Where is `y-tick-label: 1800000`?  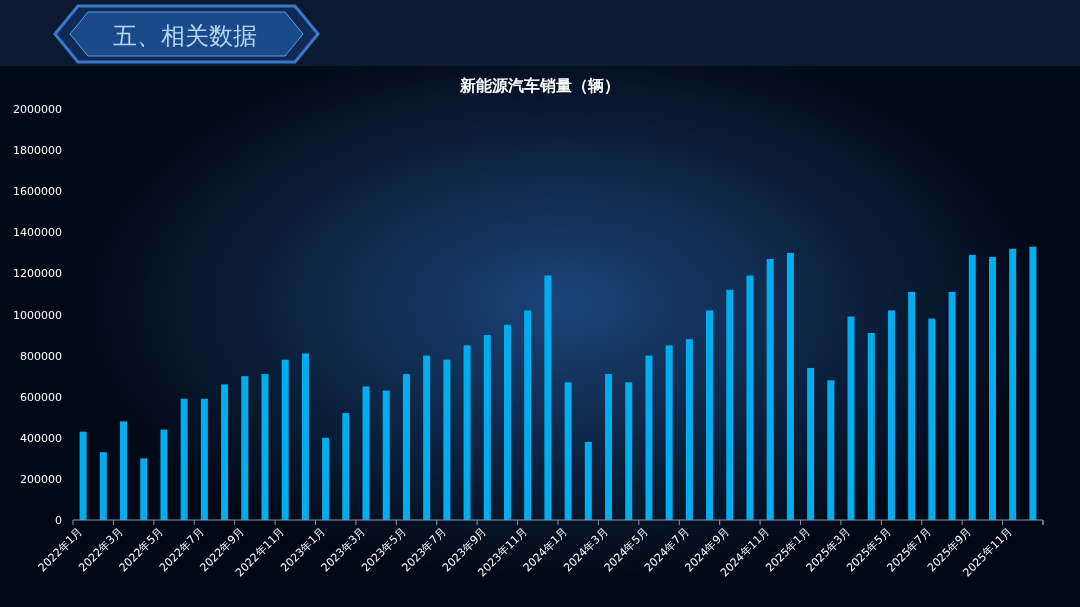 y-tick-label: 1800000 is located at coordinates (37, 151).